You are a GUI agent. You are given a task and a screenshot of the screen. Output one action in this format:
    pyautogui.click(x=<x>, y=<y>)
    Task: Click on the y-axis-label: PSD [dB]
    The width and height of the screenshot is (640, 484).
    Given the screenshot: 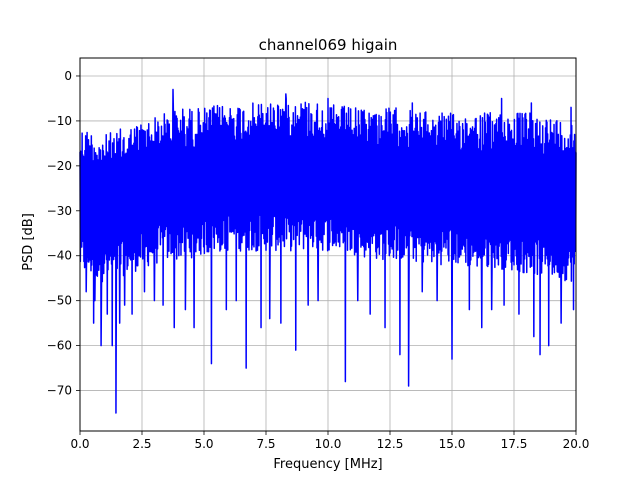 What is the action you would take?
    pyautogui.click(x=28, y=242)
    